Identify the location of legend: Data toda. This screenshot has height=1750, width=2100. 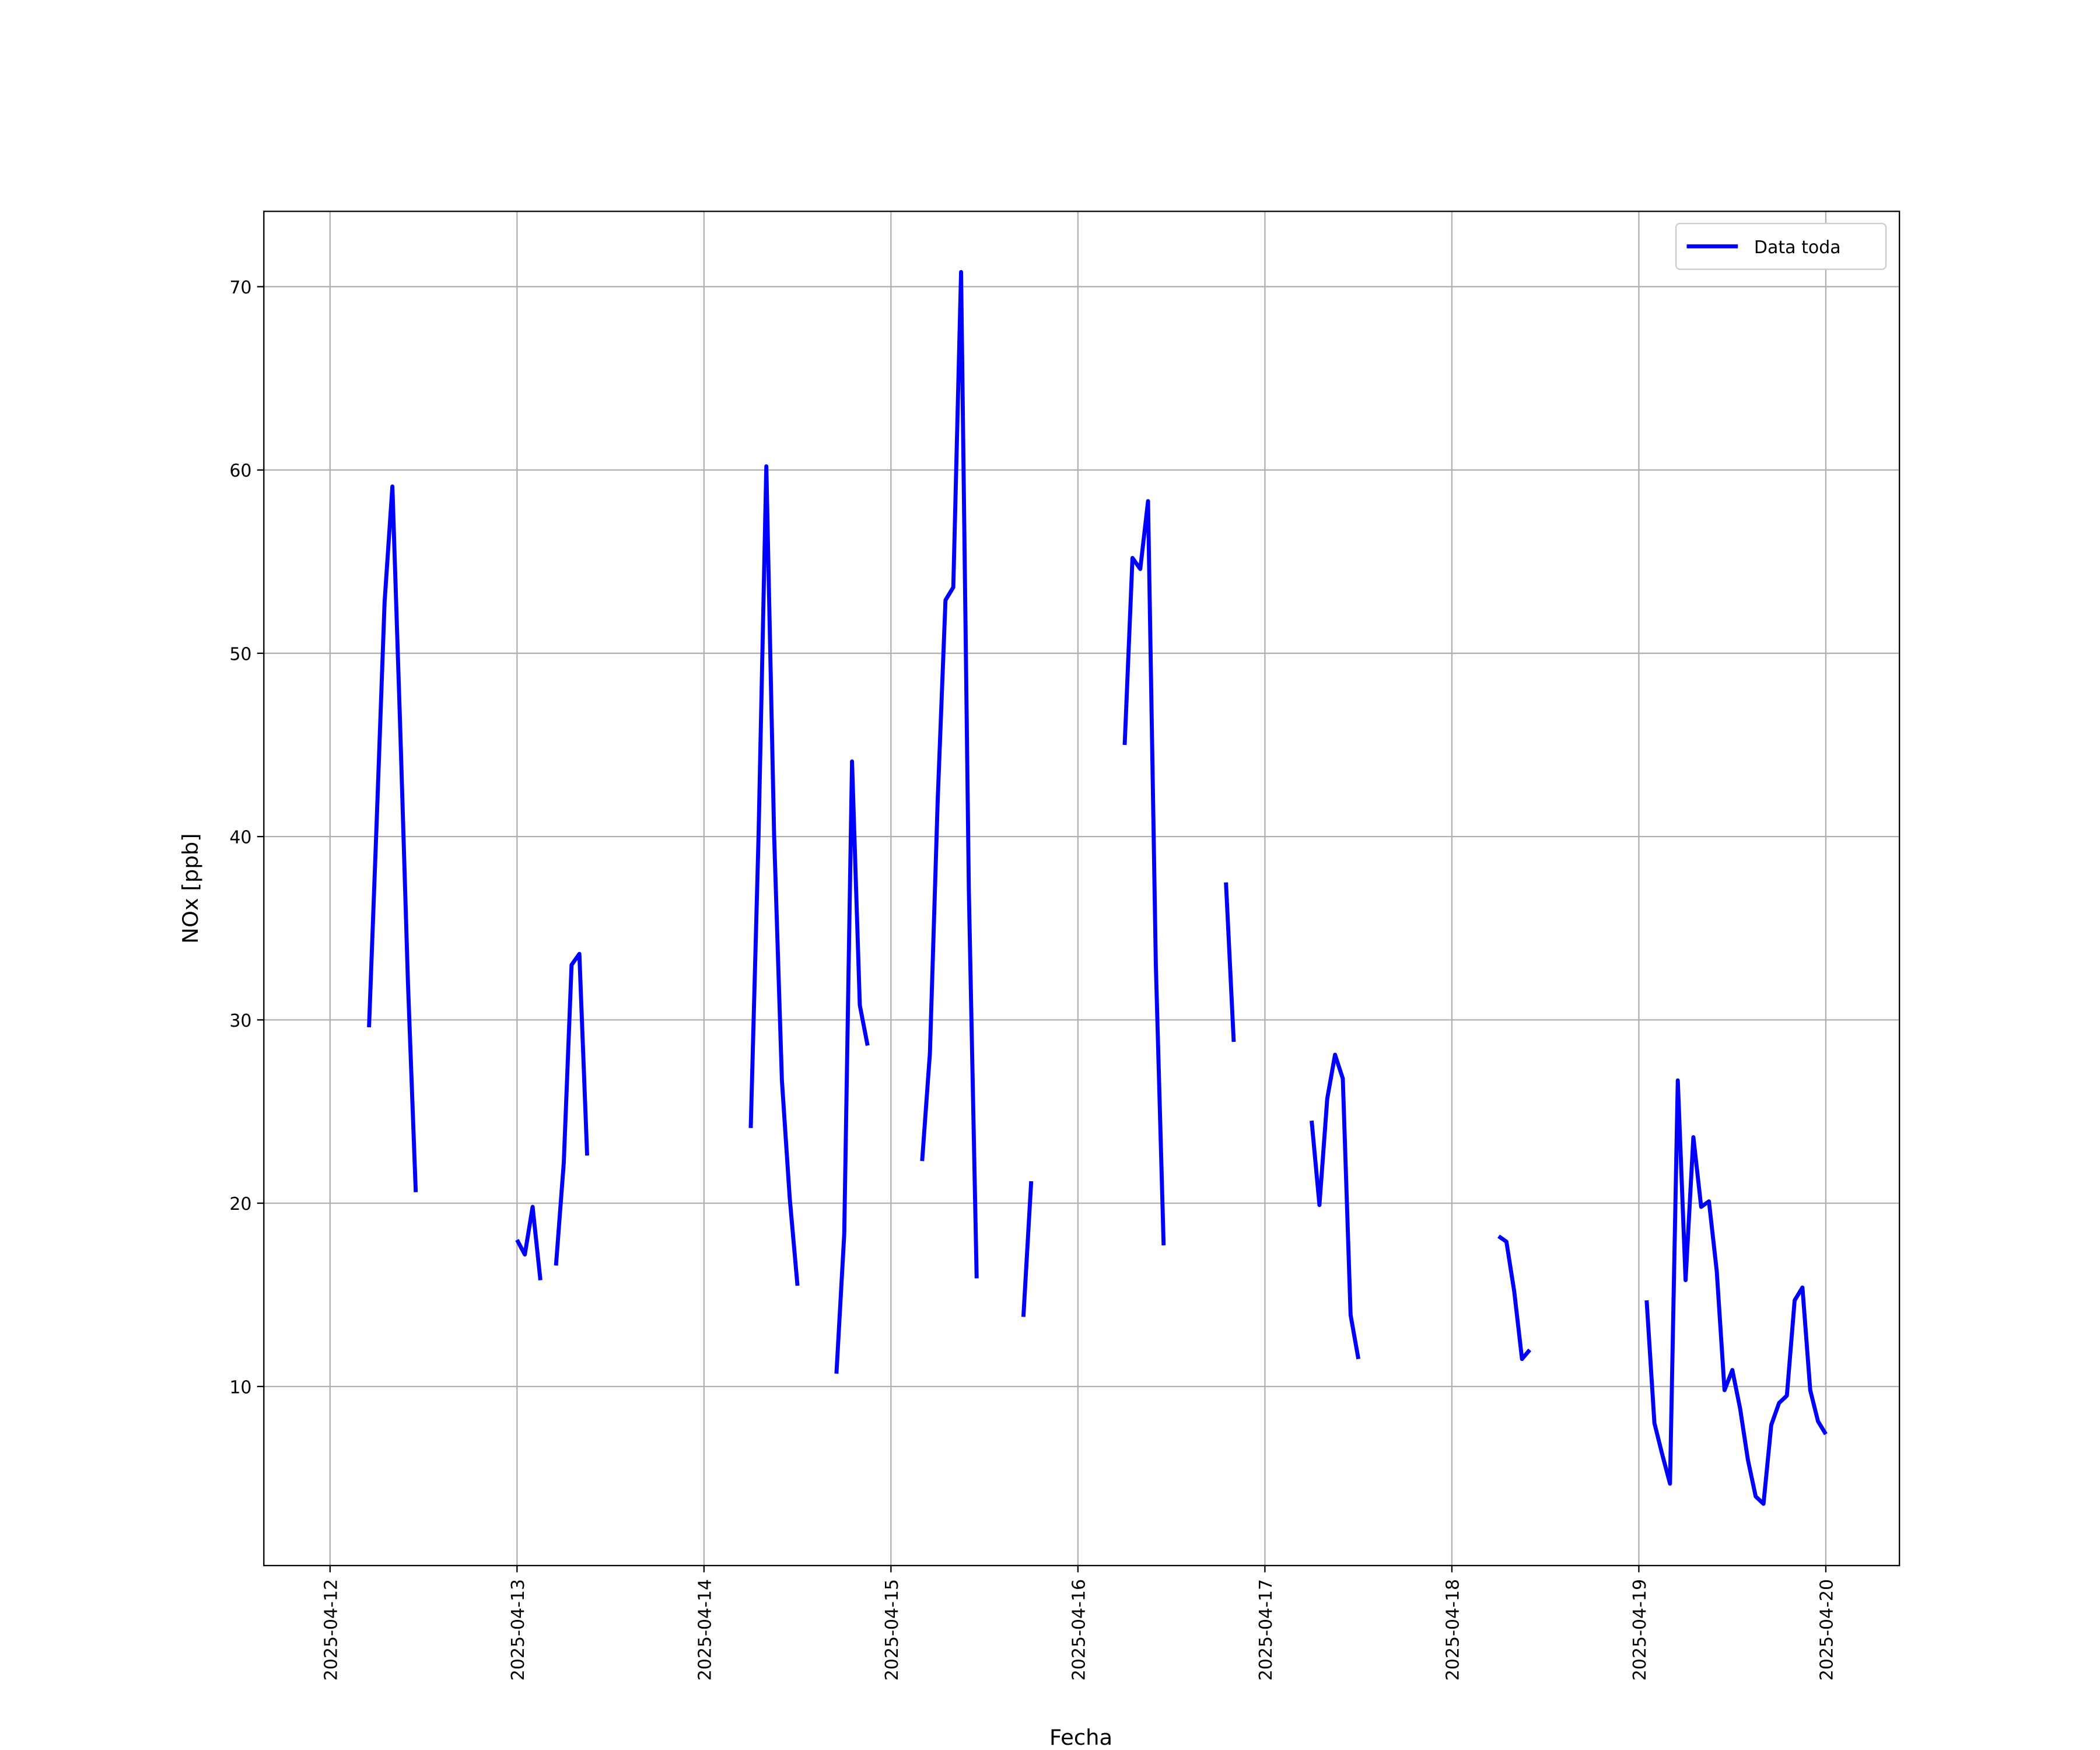
(1781, 246).